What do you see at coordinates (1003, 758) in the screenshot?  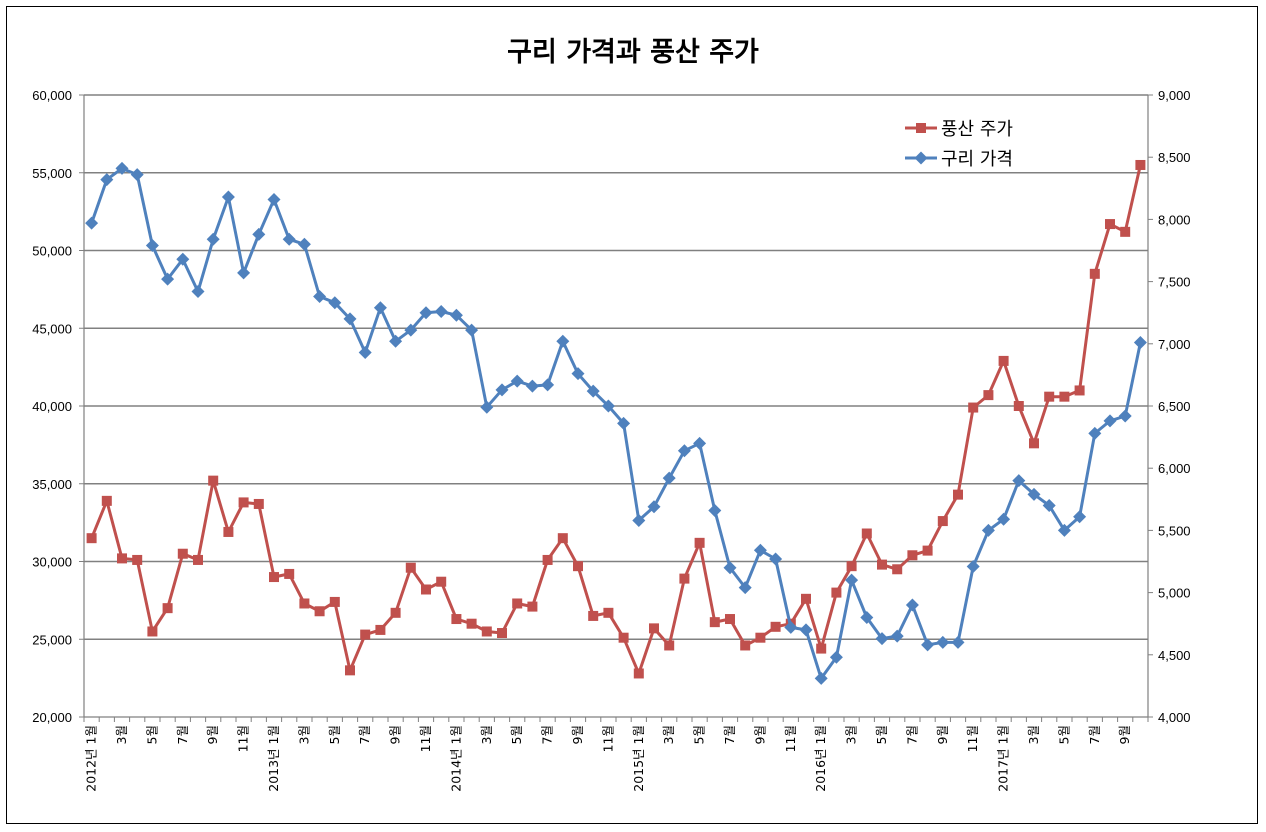 I see `x-tick-label: 2017년 1월` at bounding box center [1003, 758].